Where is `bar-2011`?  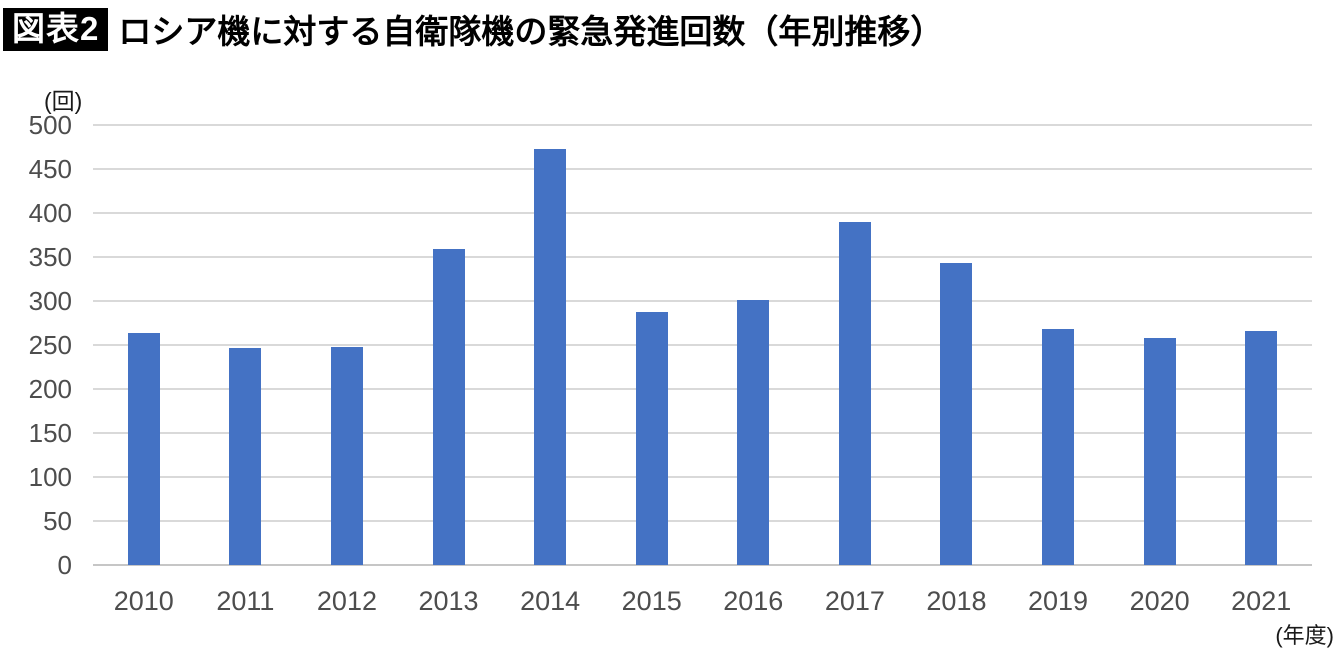
bar-2011 is located at coordinates (245, 456).